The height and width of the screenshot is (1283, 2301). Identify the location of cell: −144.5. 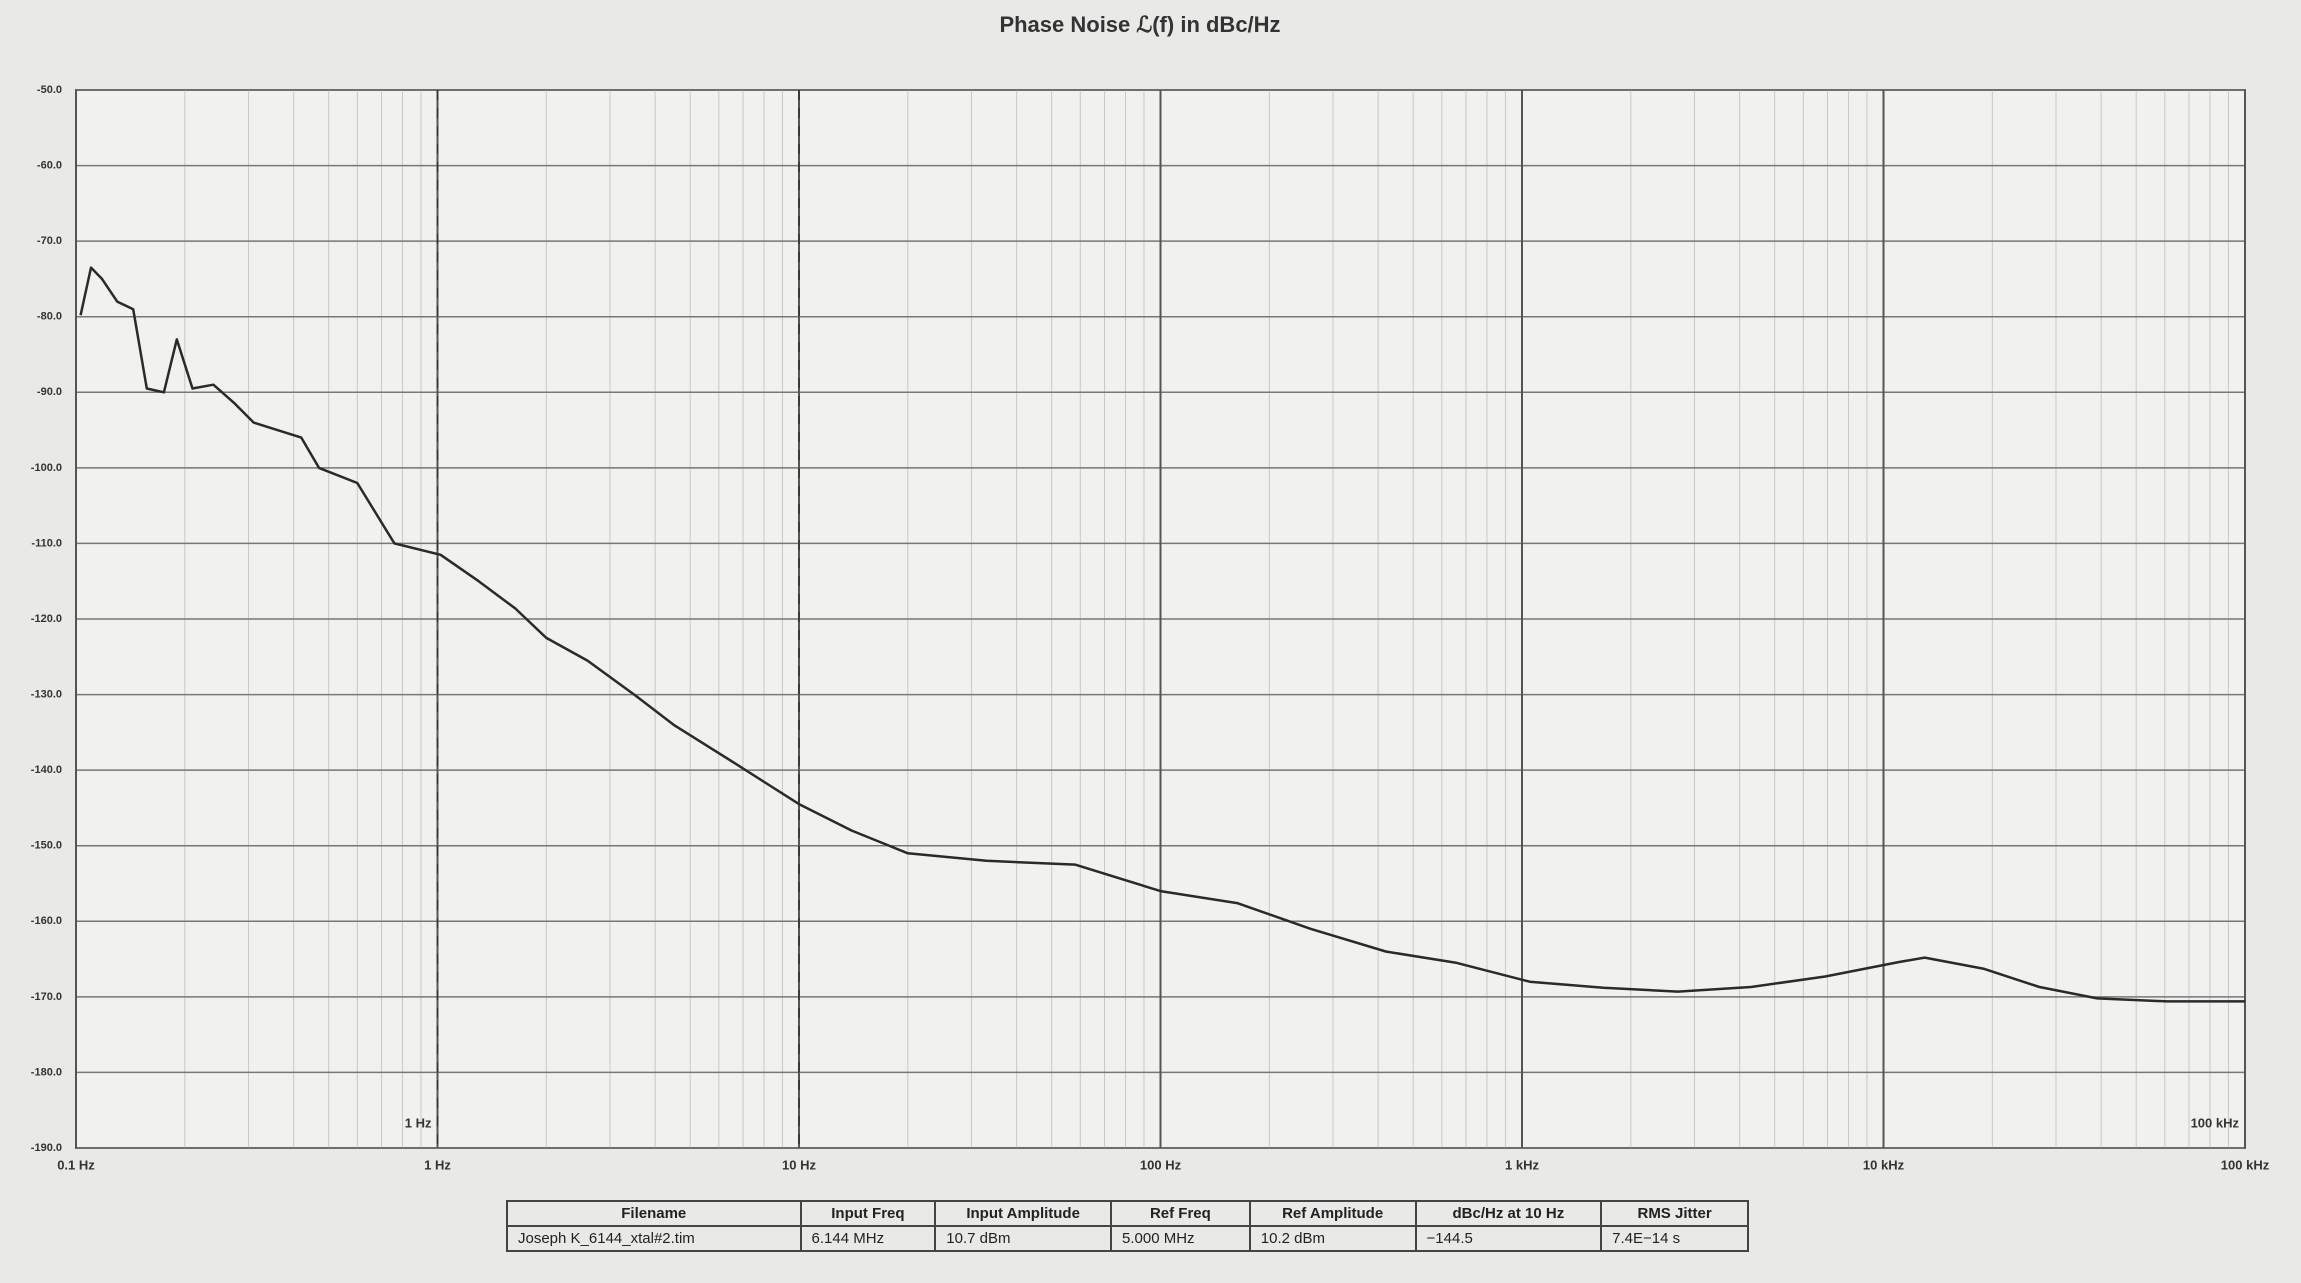
(1508, 1238).